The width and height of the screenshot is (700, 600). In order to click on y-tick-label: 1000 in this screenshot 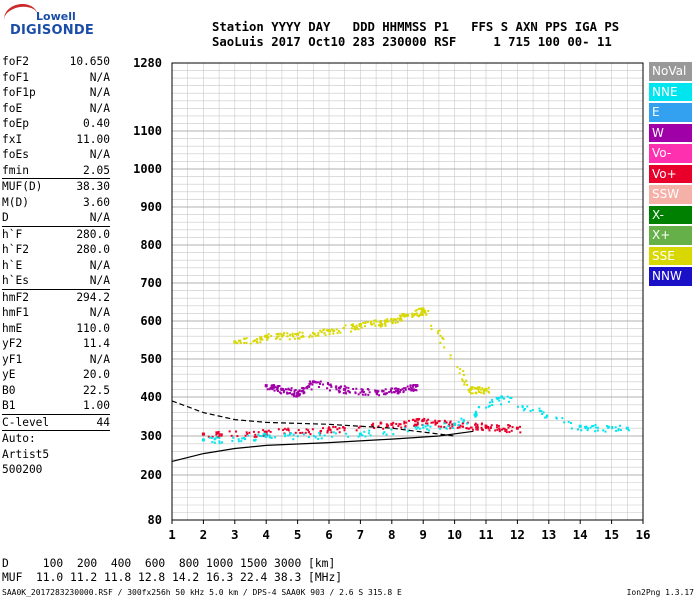, I will do `click(147, 169)`.